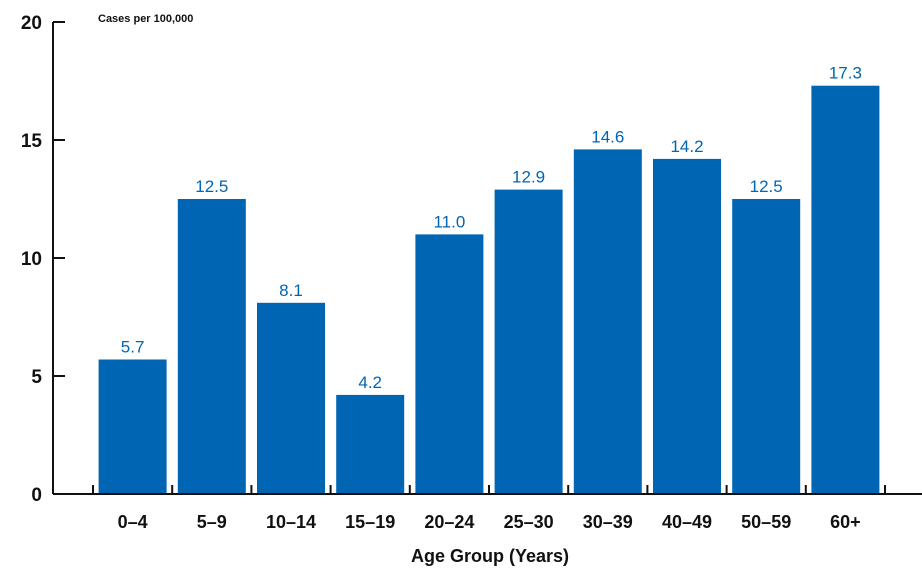 Image resolution: width=922 pixels, height=571 pixels. I want to click on y-tick-label: 10, so click(31, 259).